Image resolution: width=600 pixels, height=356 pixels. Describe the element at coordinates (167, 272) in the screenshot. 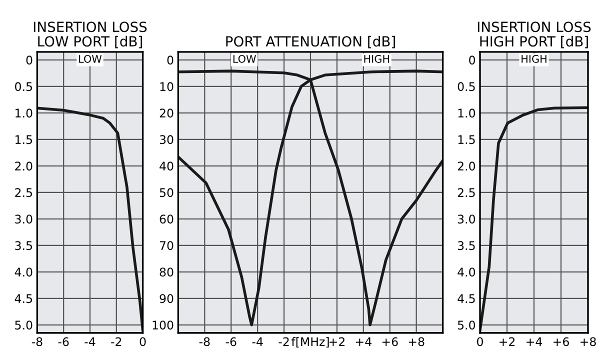

I see `y-tick-label: 80` at that location.